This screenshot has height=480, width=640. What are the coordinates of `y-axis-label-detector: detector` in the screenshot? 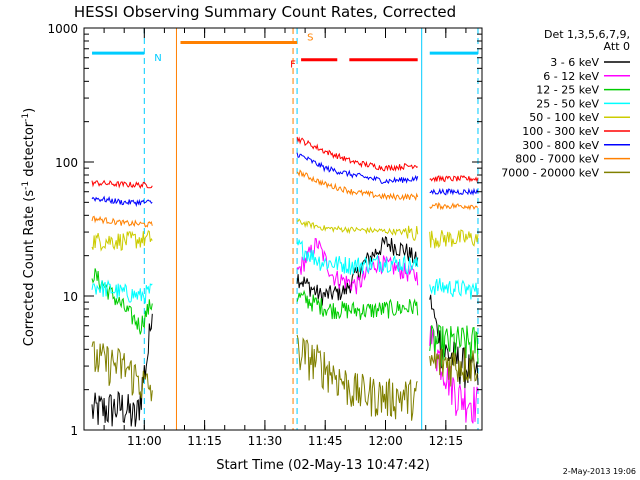 It's located at (29, 151).